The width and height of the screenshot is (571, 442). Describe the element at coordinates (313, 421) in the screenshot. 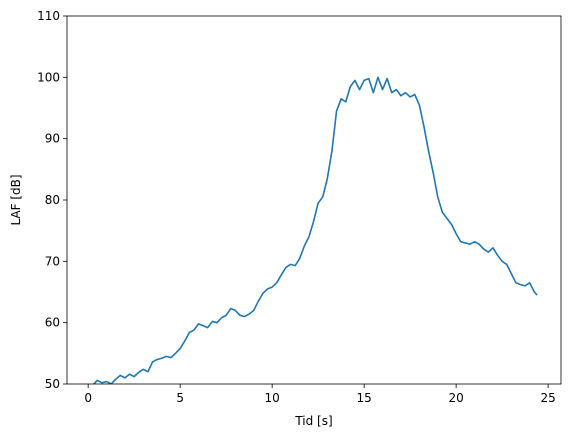

I see `x-axis-label: Tid [s]` at that location.